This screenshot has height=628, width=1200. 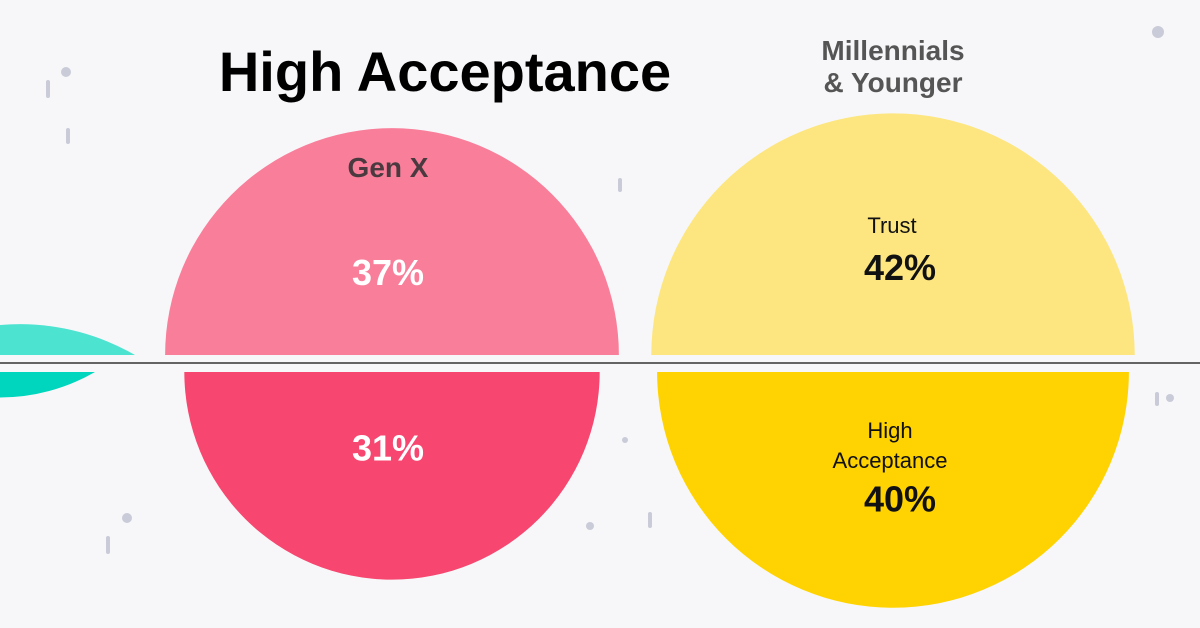 I want to click on value-label: 42%, so click(x=900, y=267).